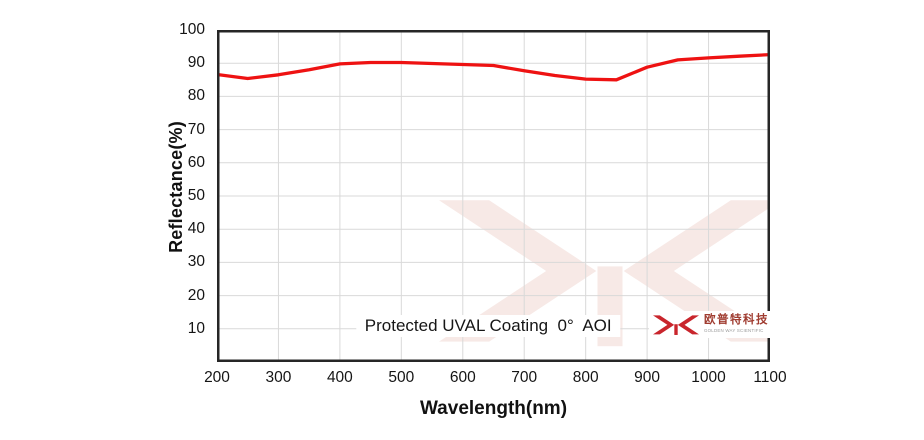 The height and width of the screenshot is (440, 924). Describe the element at coordinates (734, 331) in the screenshot. I see `brand-name-en: GOLDEN WAY SCIENTIFIC` at that location.